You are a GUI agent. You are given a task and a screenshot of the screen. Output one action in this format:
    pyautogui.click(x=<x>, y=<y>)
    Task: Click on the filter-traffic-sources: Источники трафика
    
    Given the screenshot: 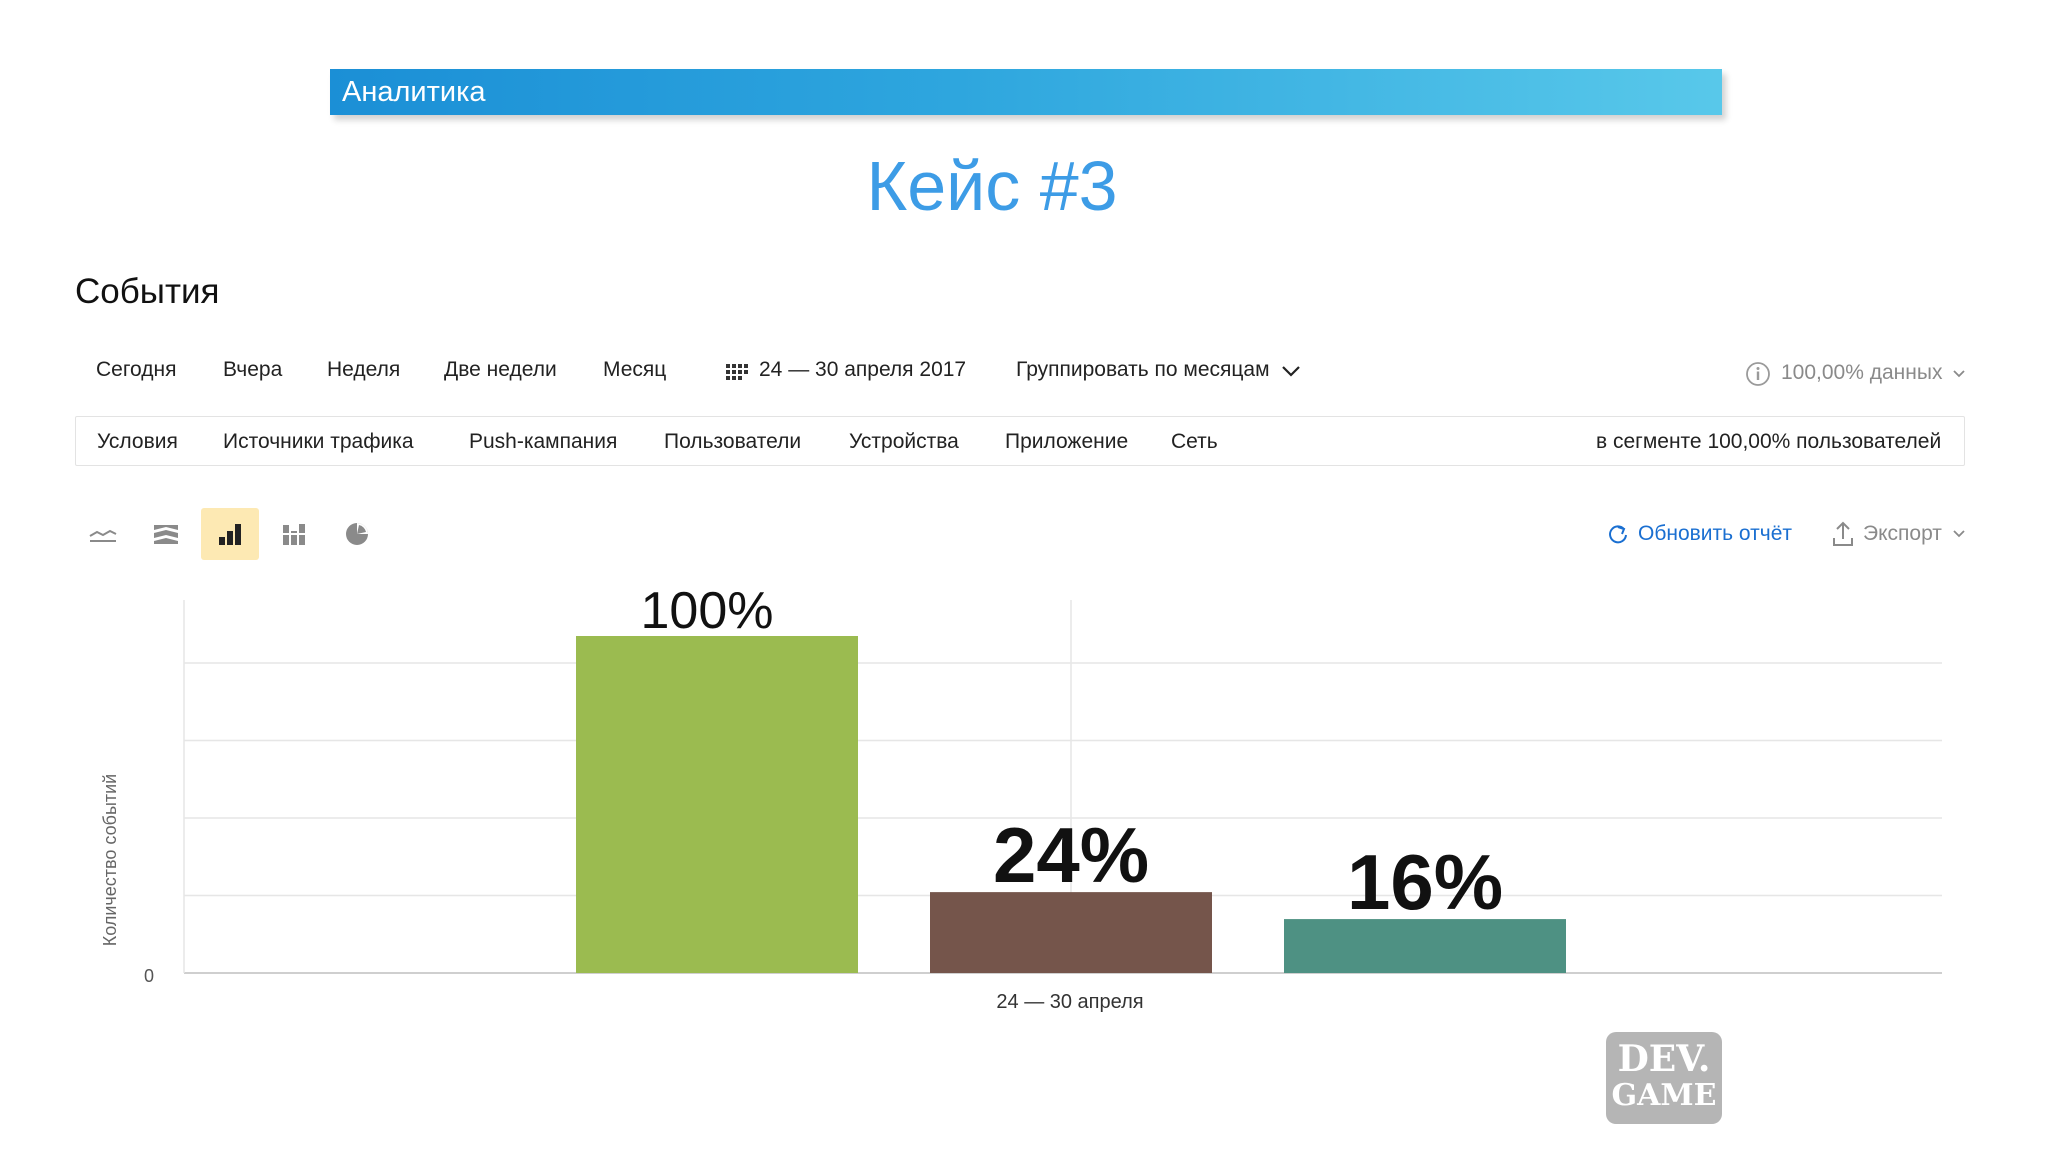 What is the action you would take?
    pyautogui.click(x=318, y=441)
    